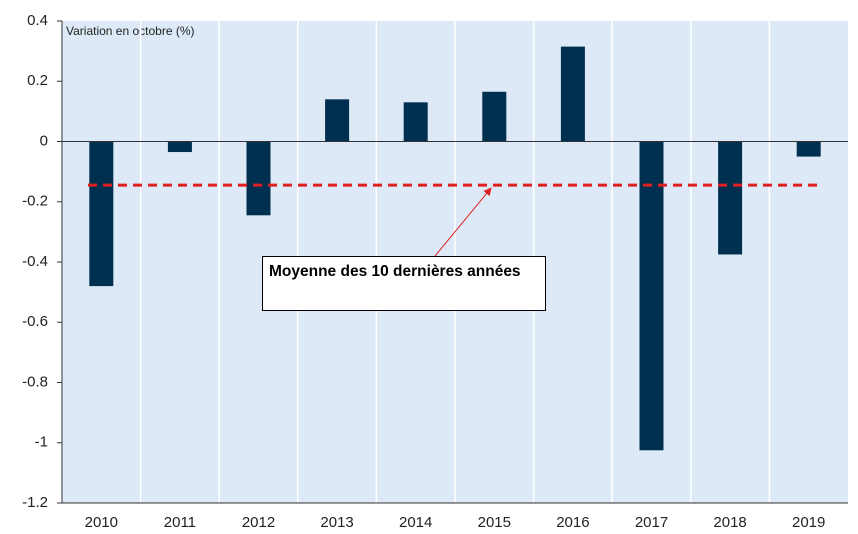 This screenshot has height=534, width=858. Describe the element at coordinates (651, 522) in the screenshot. I see `x-tick-label: 2017` at that location.